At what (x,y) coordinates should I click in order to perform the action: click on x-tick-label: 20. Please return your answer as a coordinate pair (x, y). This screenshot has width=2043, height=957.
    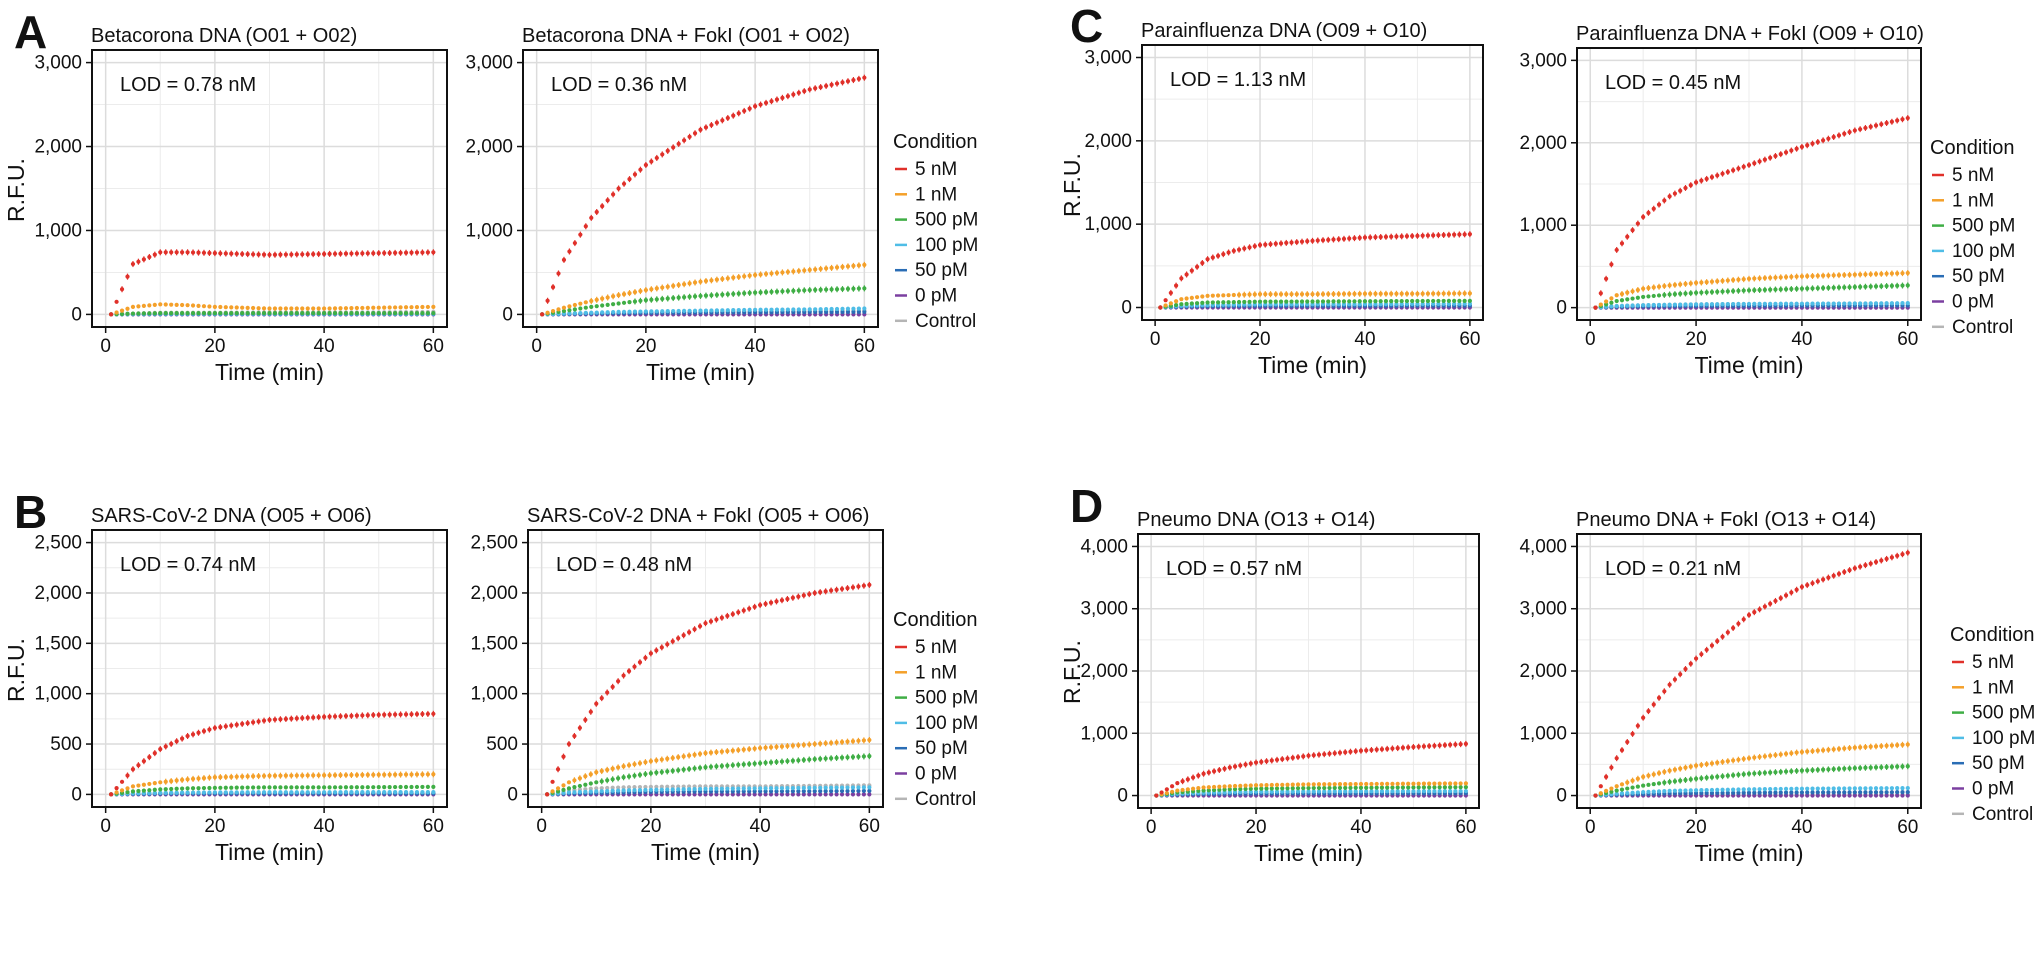
    Looking at the image, I should click on (214, 826).